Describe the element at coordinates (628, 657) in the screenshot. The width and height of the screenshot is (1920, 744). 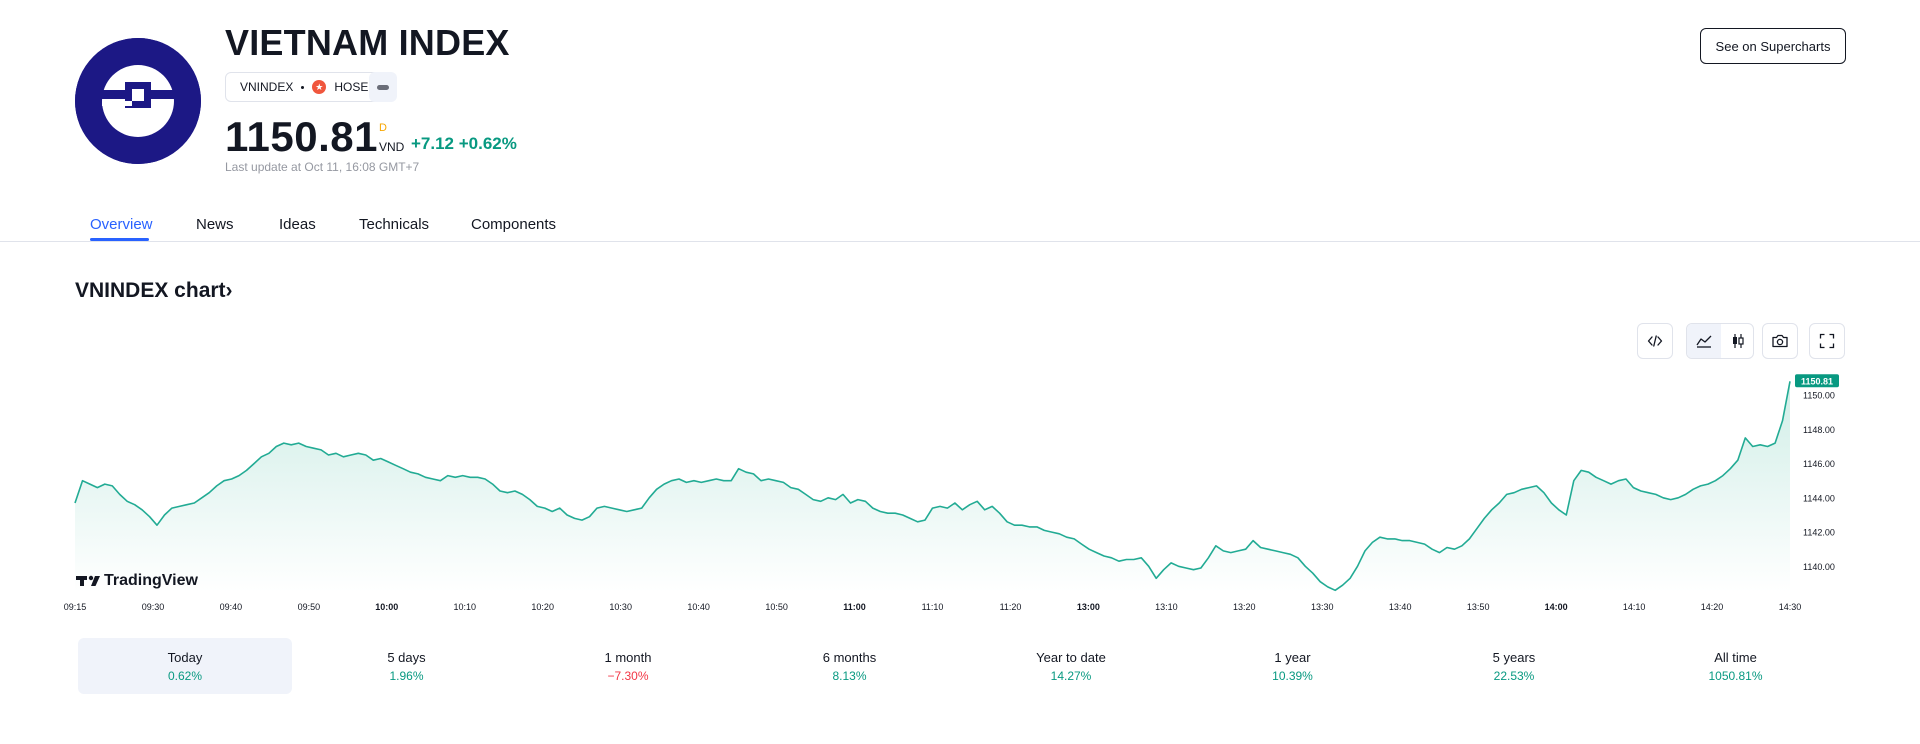
I see `period-label: 1 month` at that location.